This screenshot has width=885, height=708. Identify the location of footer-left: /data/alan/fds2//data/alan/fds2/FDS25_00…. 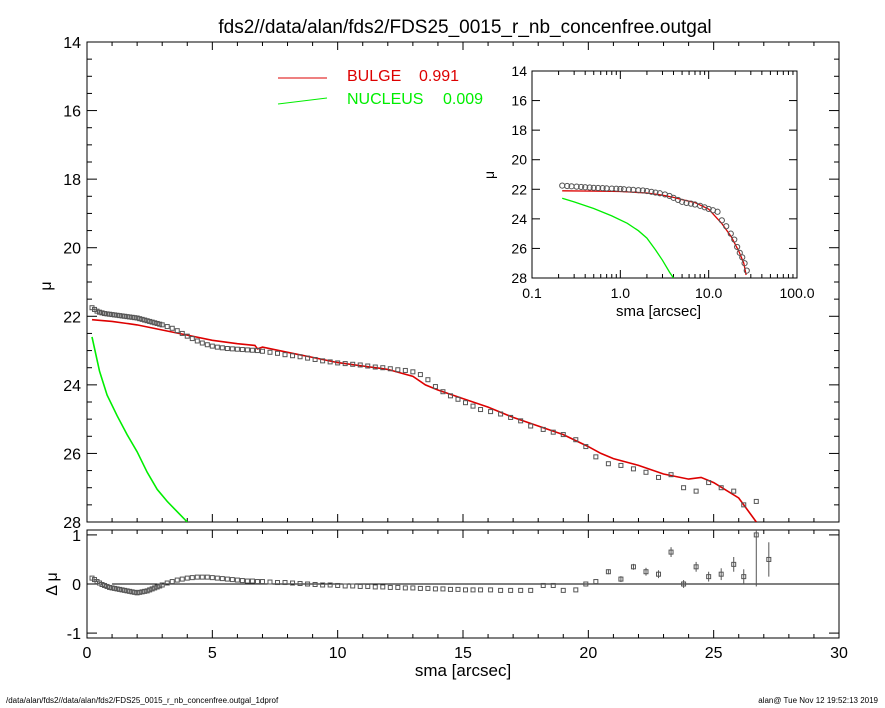
(142, 700).